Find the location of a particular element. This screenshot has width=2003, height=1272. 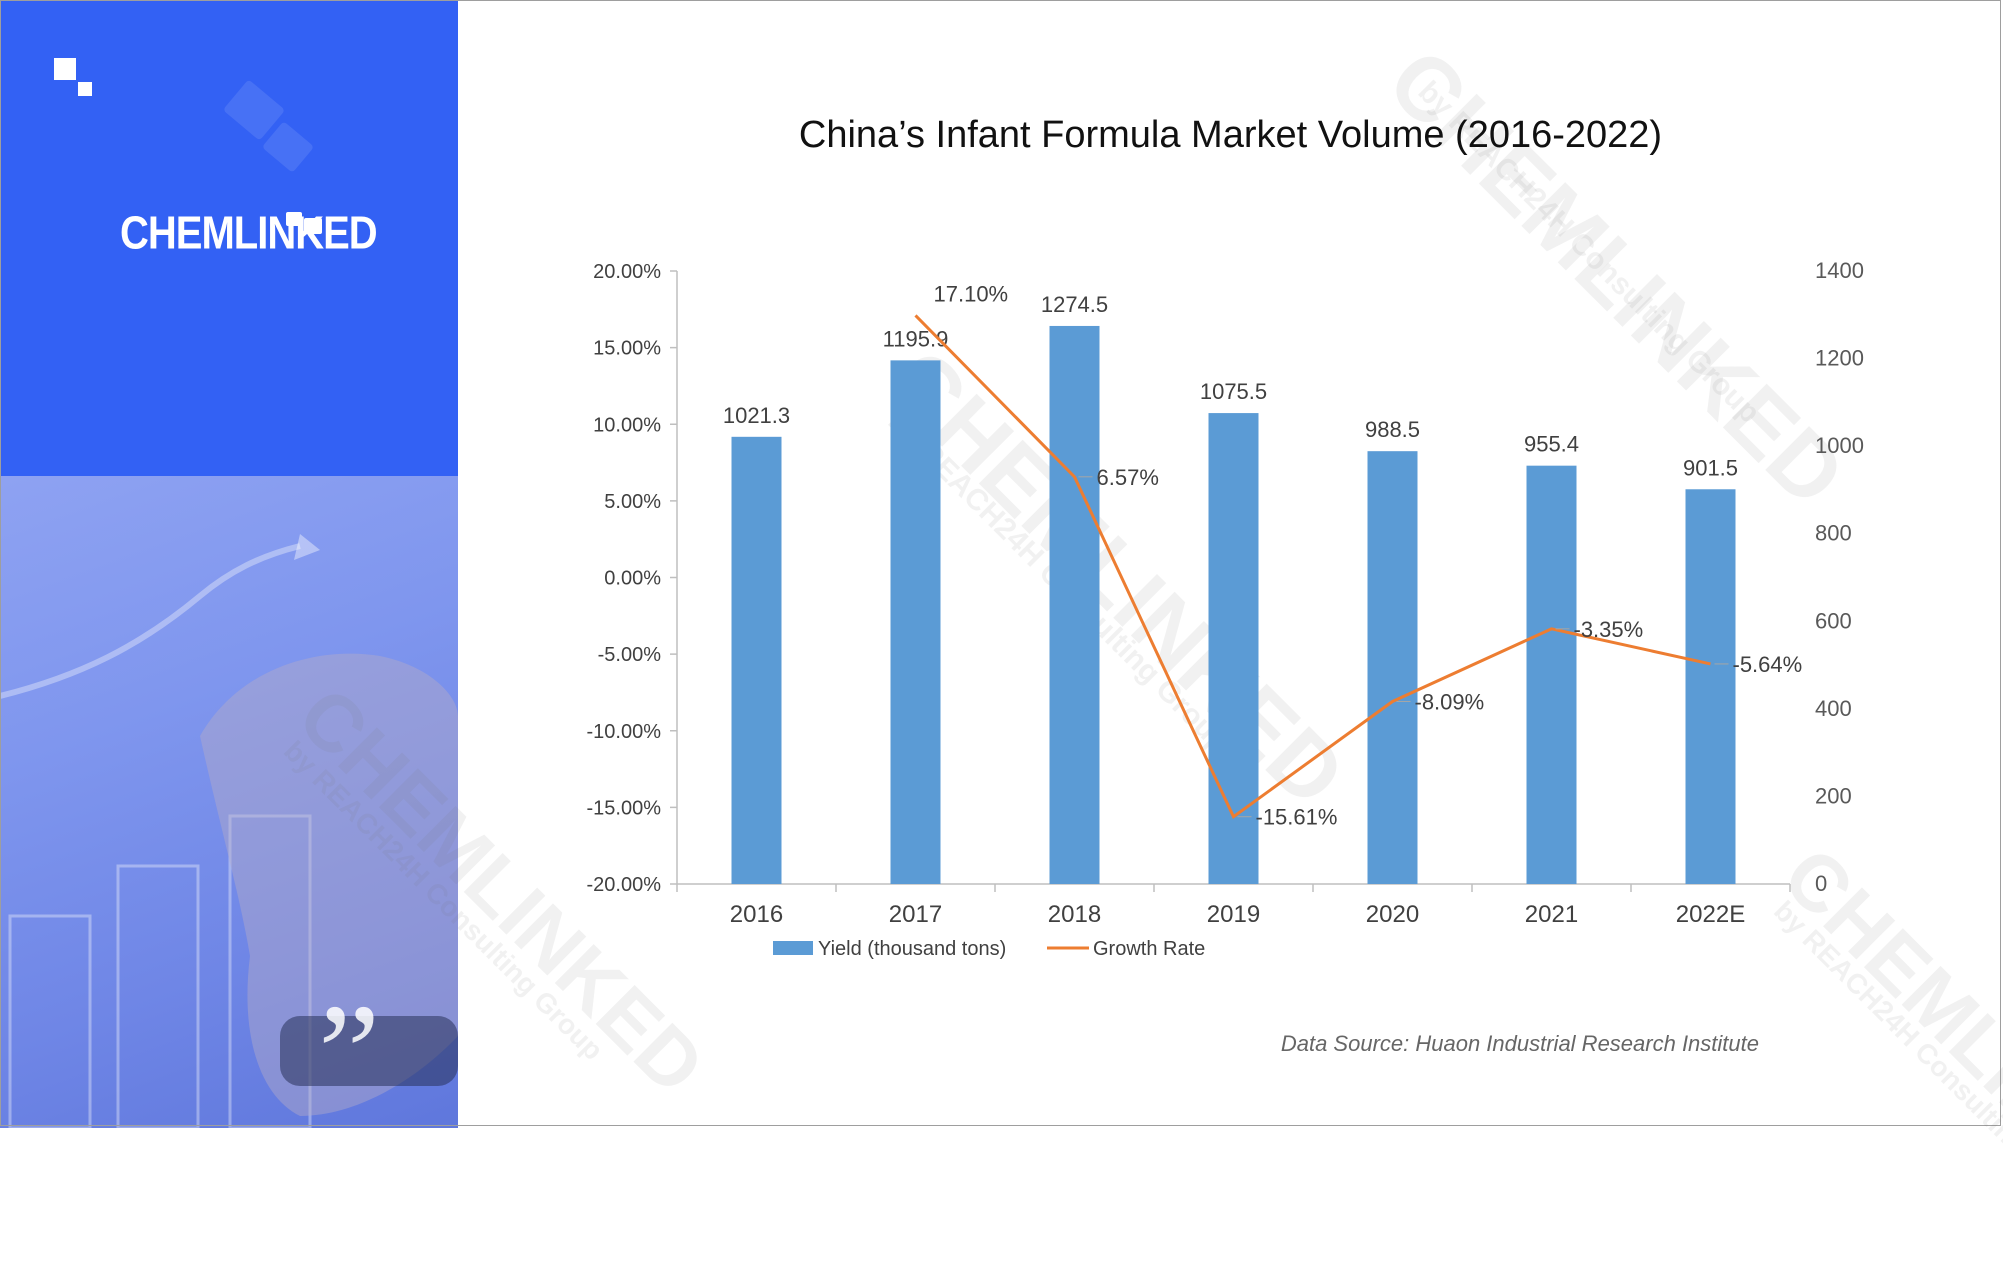

hand-shape is located at coordinates (329, 884).